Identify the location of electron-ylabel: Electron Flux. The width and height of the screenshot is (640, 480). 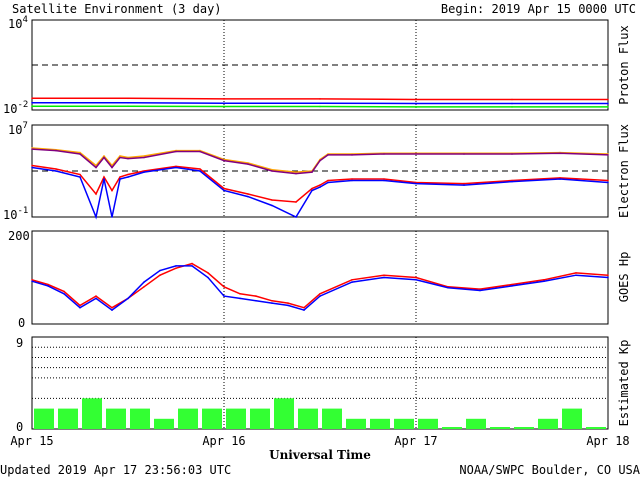
(624, 171).